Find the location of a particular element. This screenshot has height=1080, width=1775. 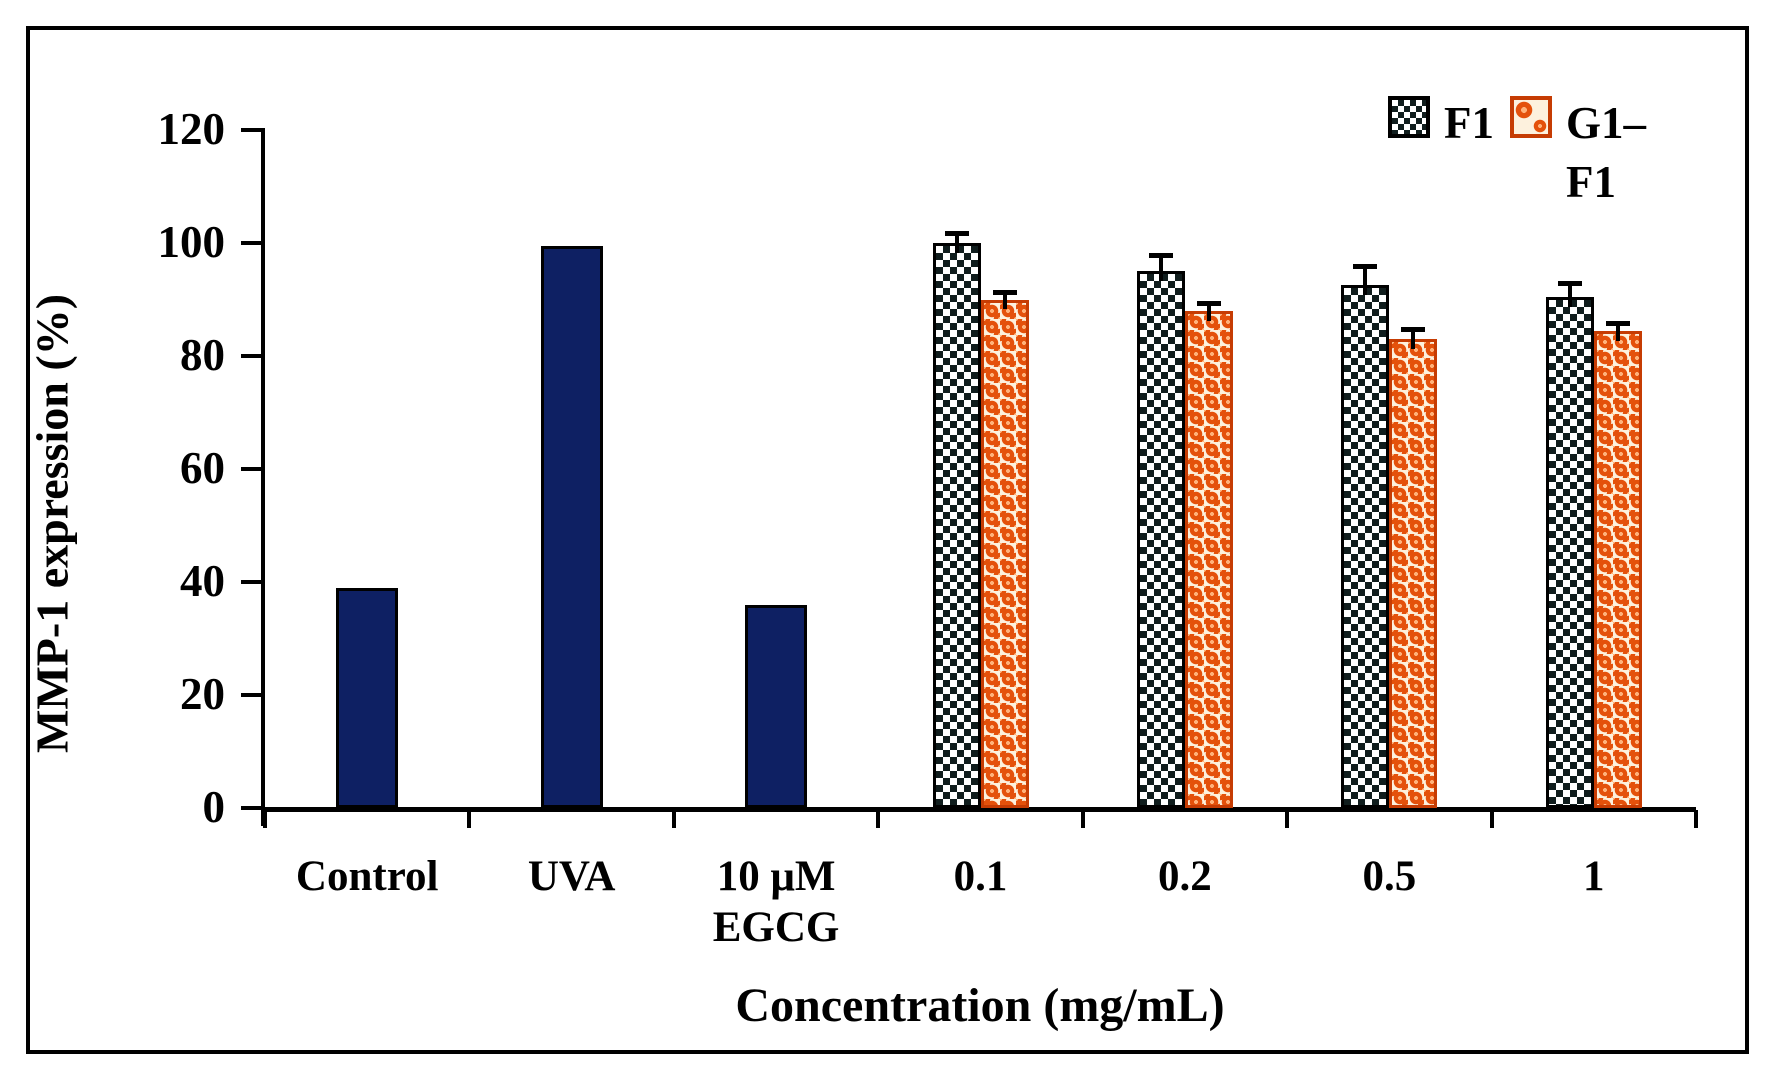

x-category-label: 0.1 is located at coordinates (980, 876).